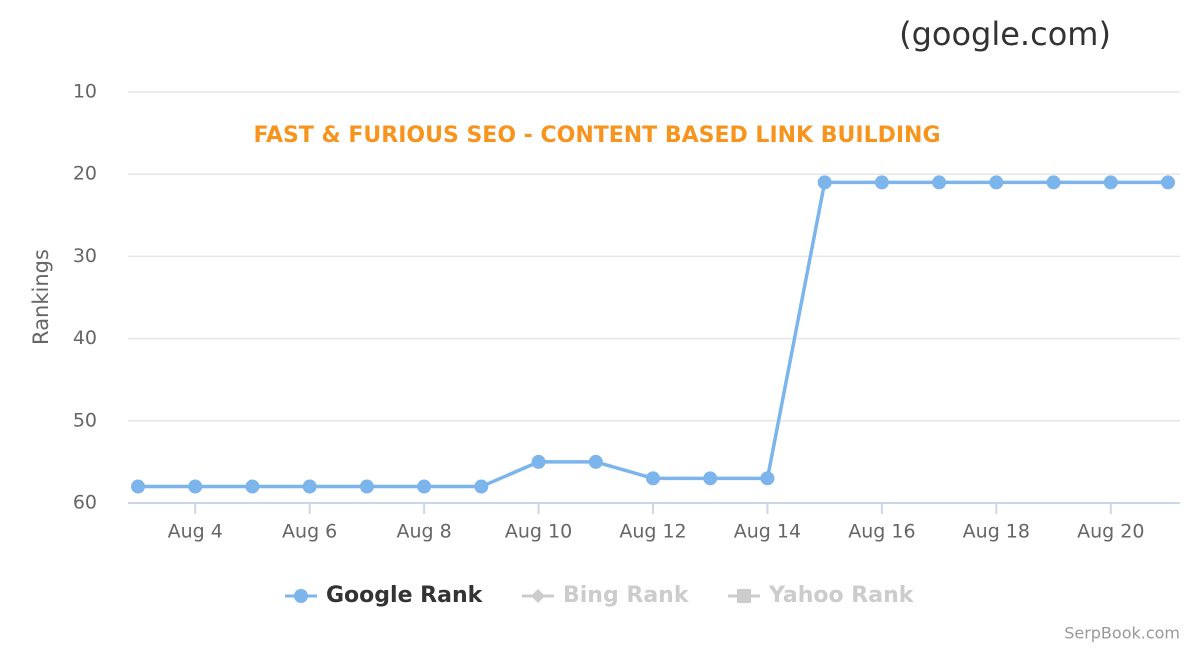  What do you see at coordinates (1122, 633) in the screenshot?
I see `credit: SerpBook.com` at bounding box center [1122, 633].